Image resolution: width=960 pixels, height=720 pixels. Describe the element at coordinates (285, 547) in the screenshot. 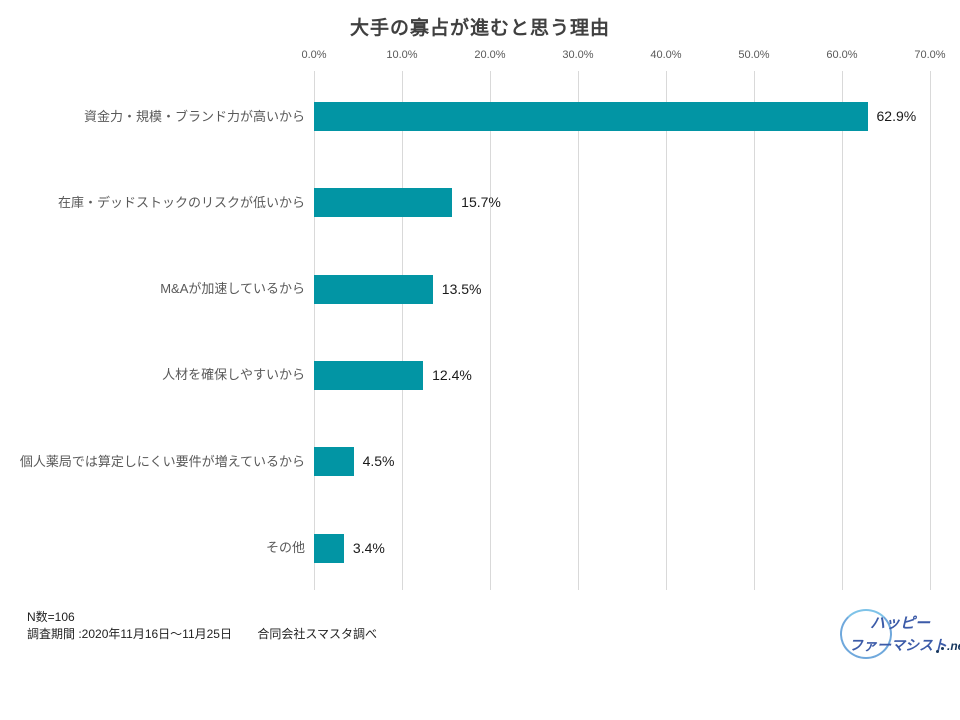

I see `category-label: その他` at that location.